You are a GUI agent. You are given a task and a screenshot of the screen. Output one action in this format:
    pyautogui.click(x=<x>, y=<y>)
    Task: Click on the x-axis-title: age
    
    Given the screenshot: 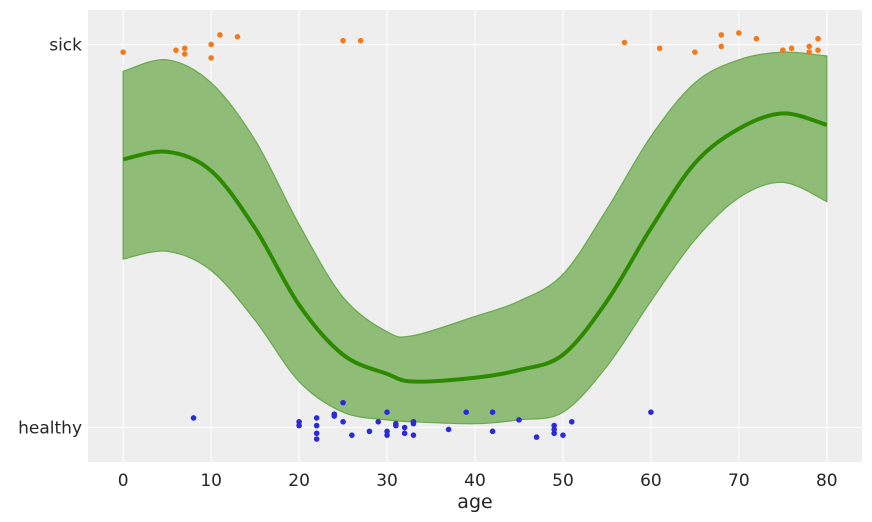 What is the action you would take?
    pyautogui.click(x=474, y=502)
    